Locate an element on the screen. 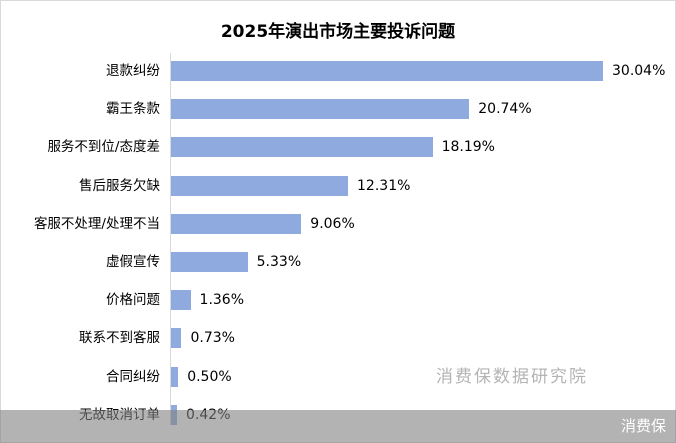 The height and width of the screenshot is (443, 676). value-label: 1.36% is located at coordinates (222, 300).